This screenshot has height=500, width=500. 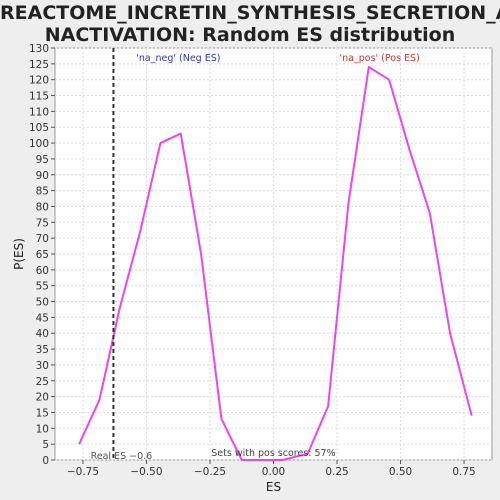 What do you see at coordinates (210, 472) in the screenshot?
I see `x-tick-label: −0.25` at bounding box center [210, 472].